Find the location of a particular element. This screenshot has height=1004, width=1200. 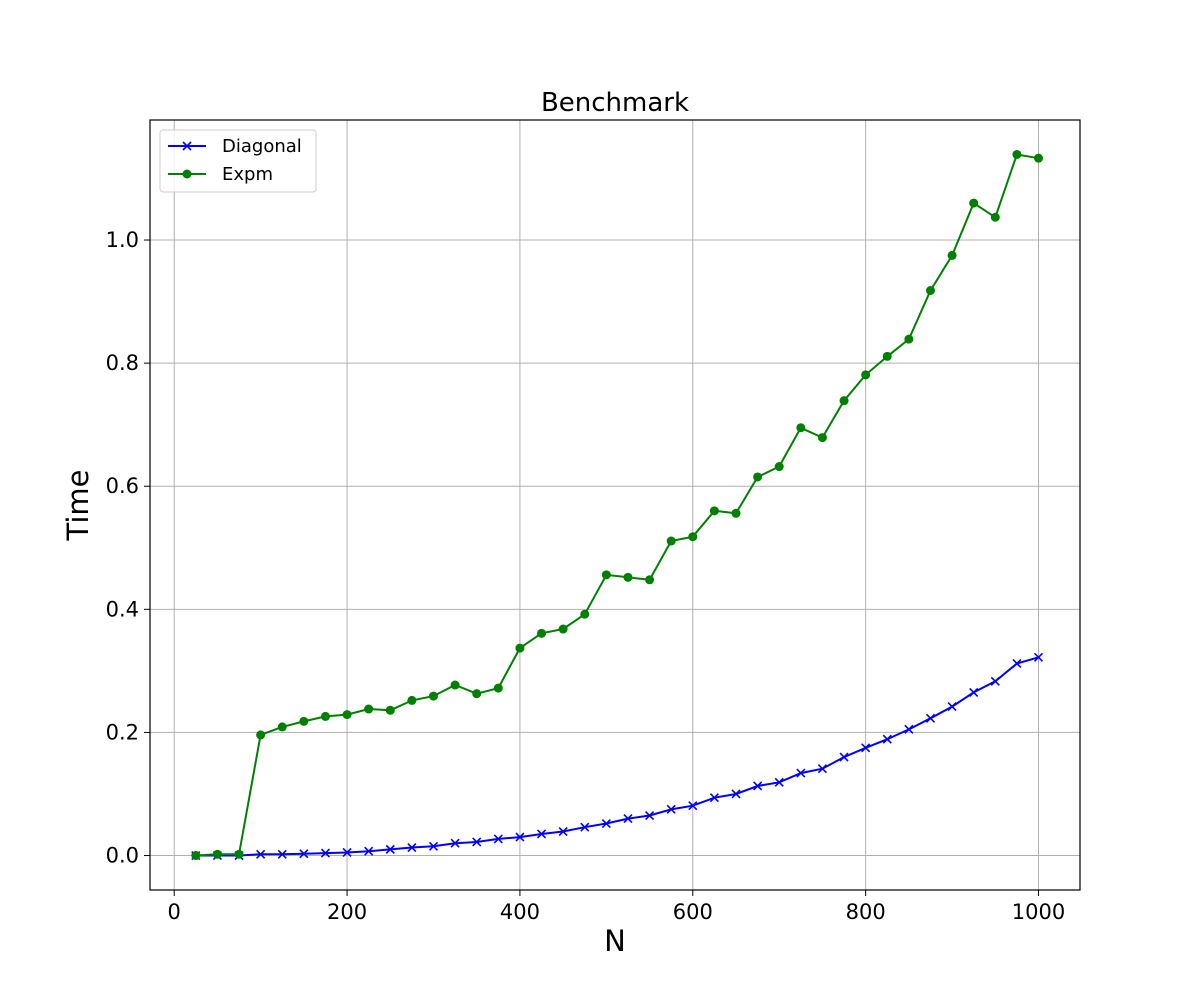

legend: Diagonal Expm is located at coordinates (238, 161).